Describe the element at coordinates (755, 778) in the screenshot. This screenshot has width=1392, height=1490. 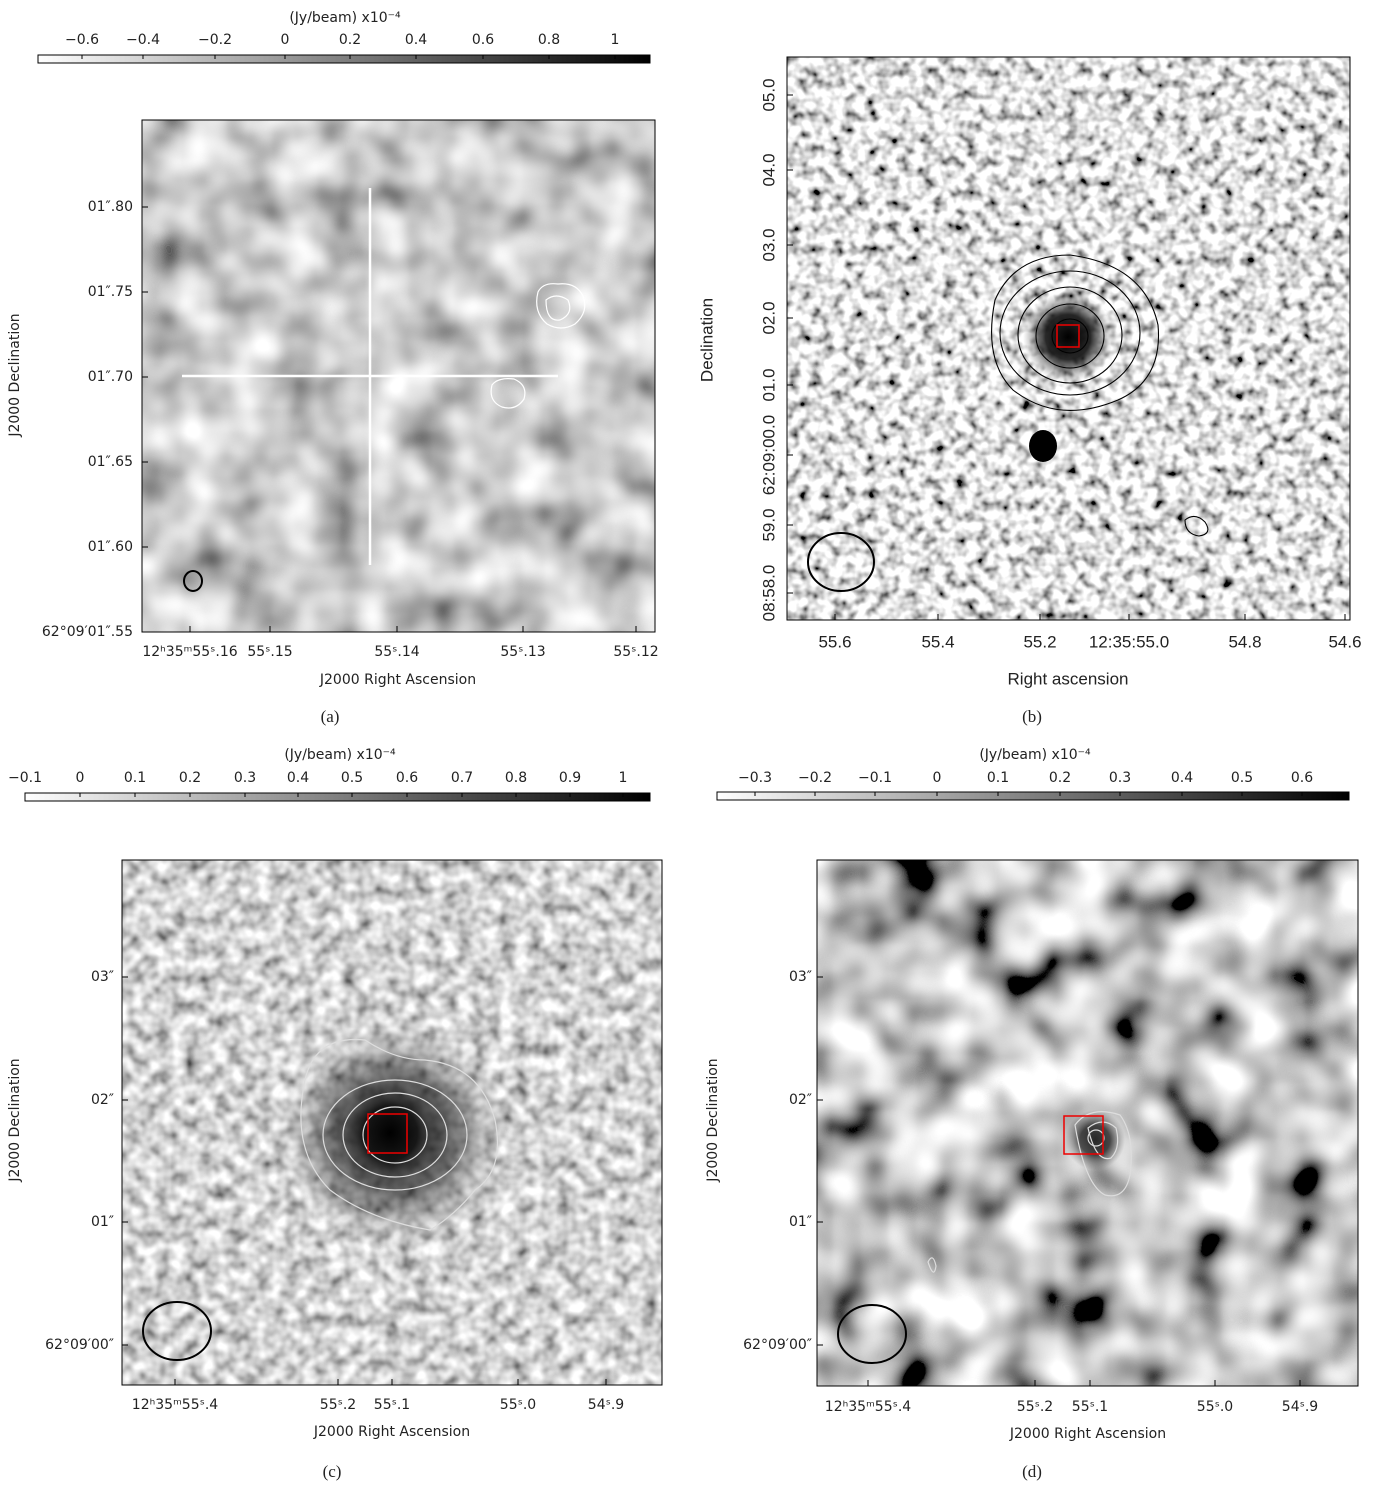
I see `colorbar-tick-label: −0.3` at that location.